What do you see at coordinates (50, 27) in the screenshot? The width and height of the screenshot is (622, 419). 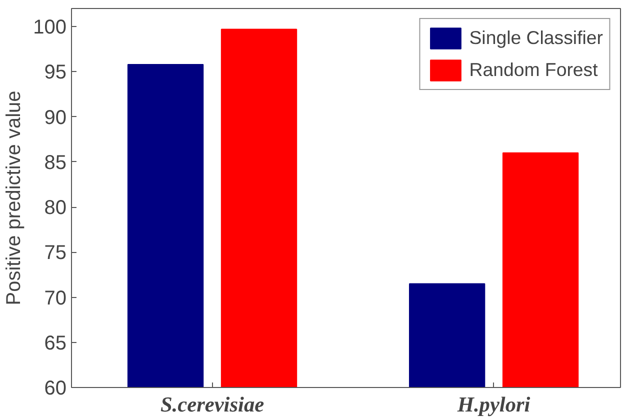 I see `y-tick-label: 100` at bounding box center [50, 27].